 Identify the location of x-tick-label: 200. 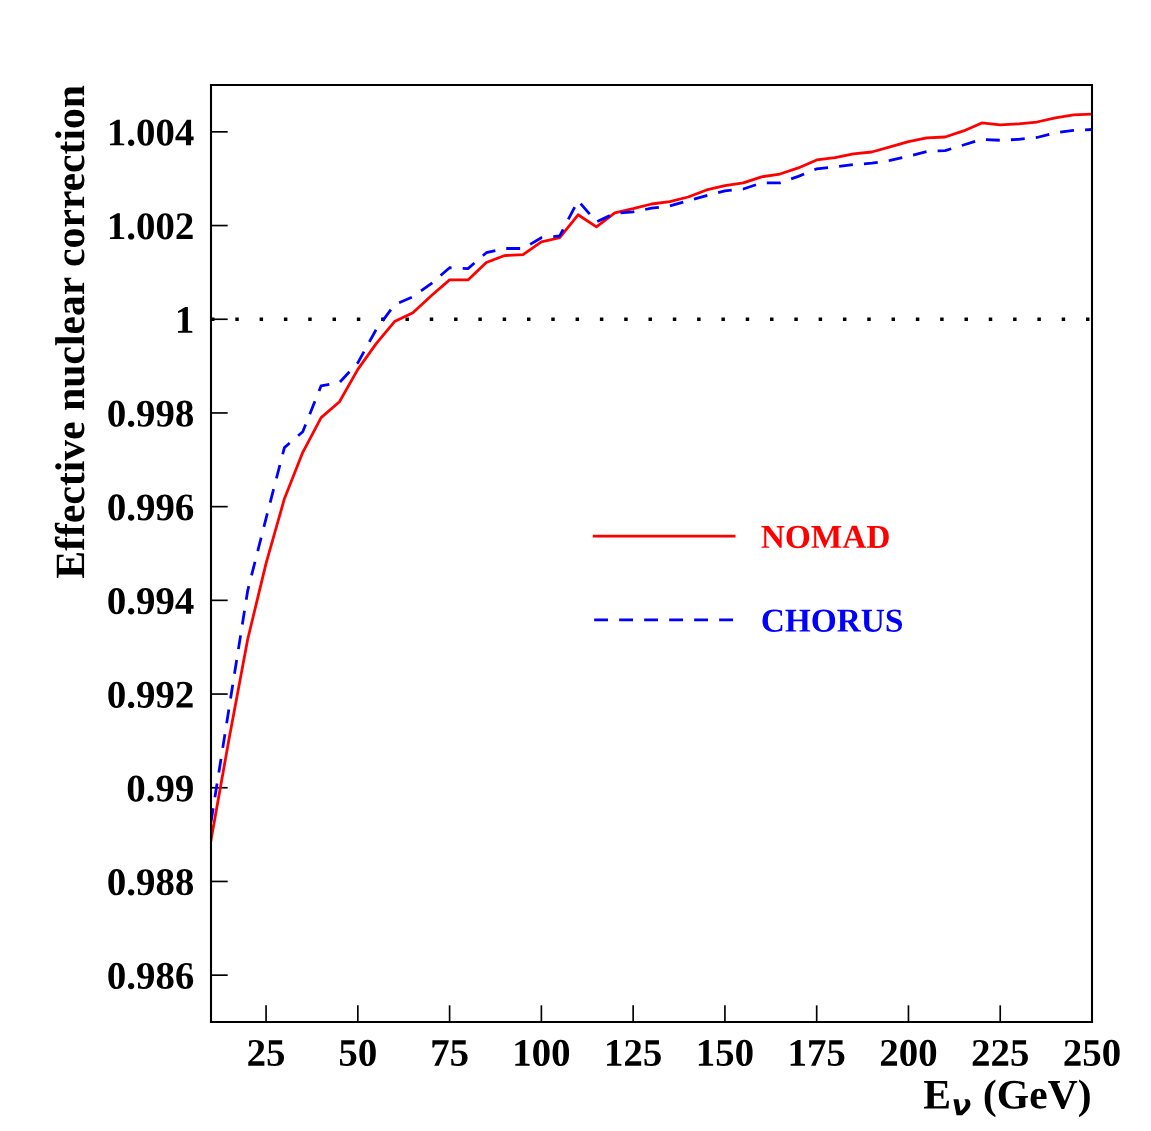
(908, 1053).